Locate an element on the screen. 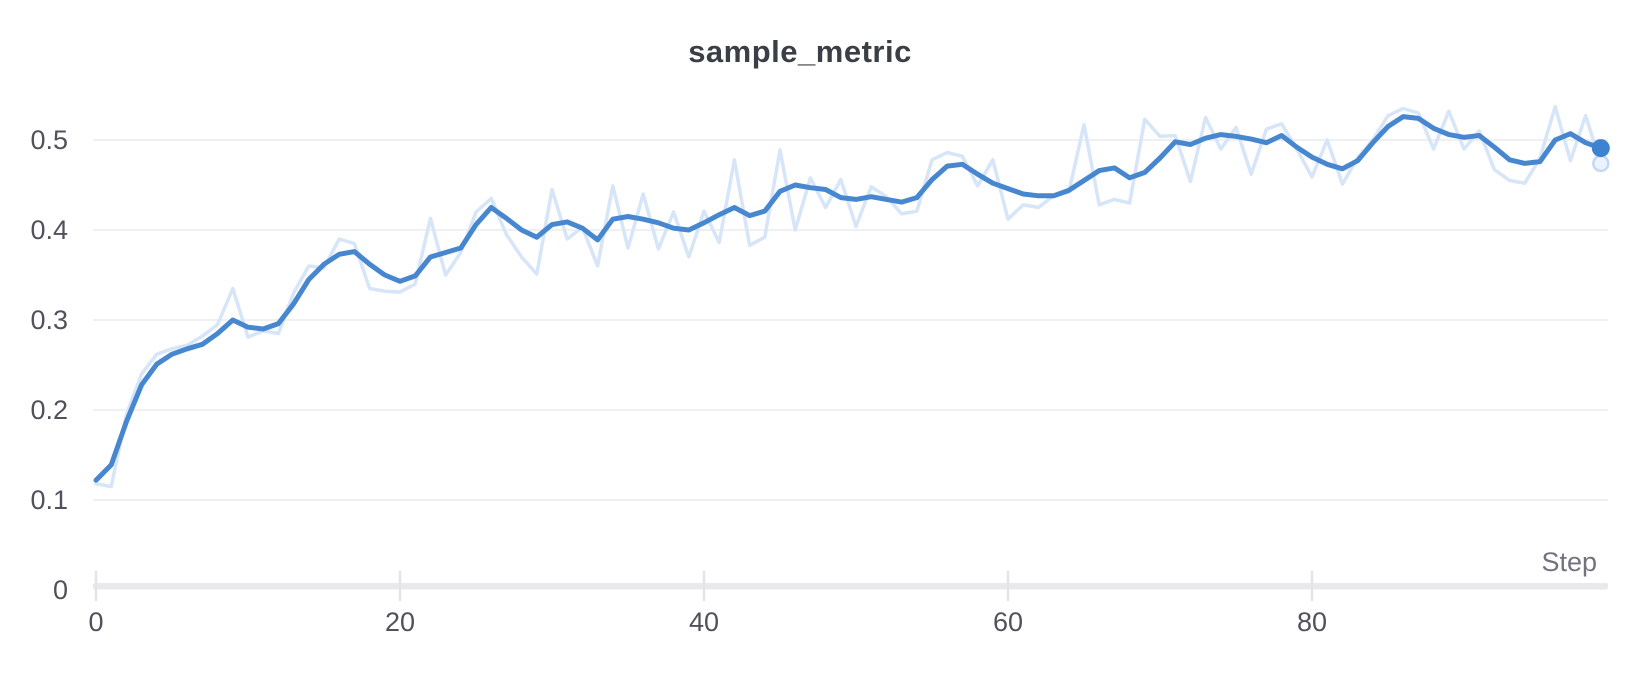 This screenshot has width=1642, height=674. last-point-marker is located at coordinates (1600, 148).